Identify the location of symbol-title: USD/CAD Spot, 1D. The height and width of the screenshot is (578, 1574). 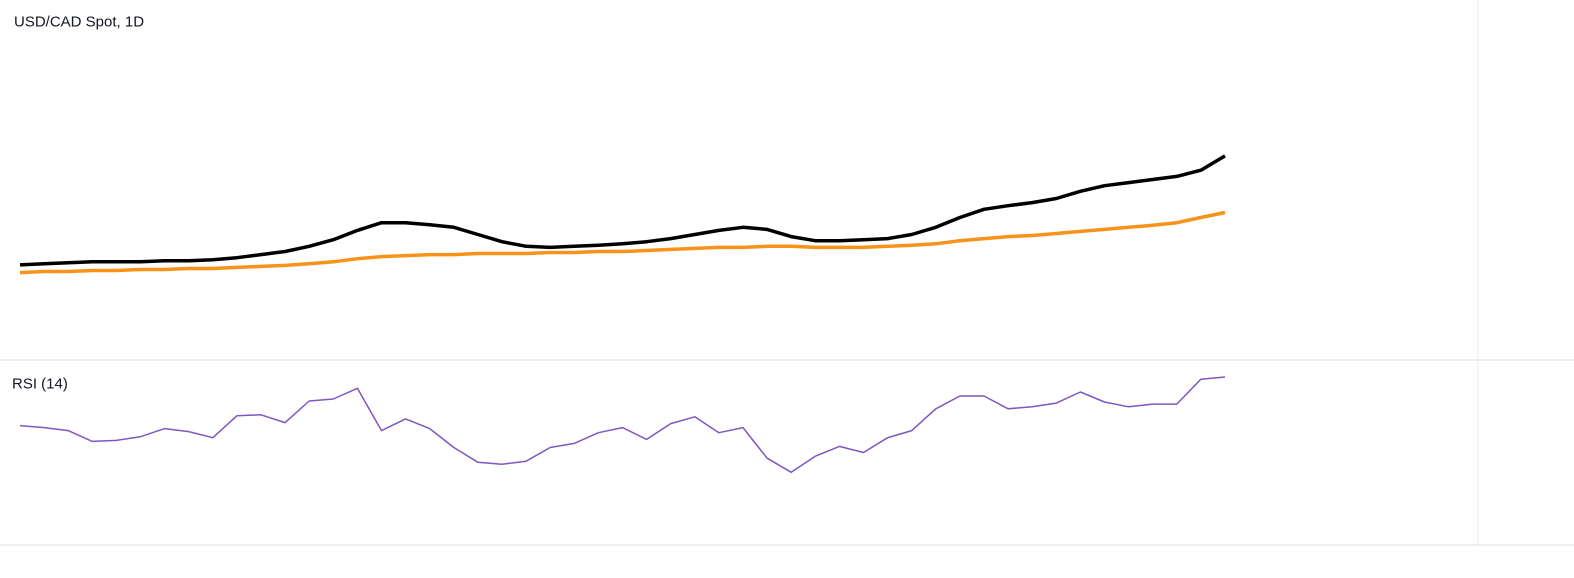
(79, 22).